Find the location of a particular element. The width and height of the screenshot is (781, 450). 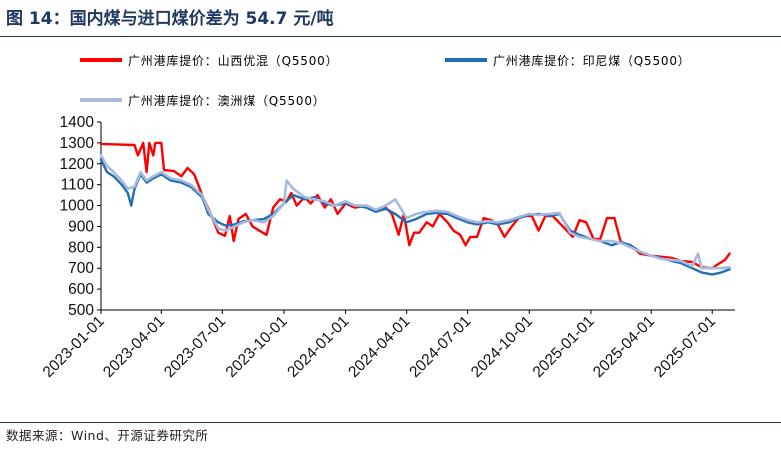

legend-swatch-australia is located at coordinates (101, 100).